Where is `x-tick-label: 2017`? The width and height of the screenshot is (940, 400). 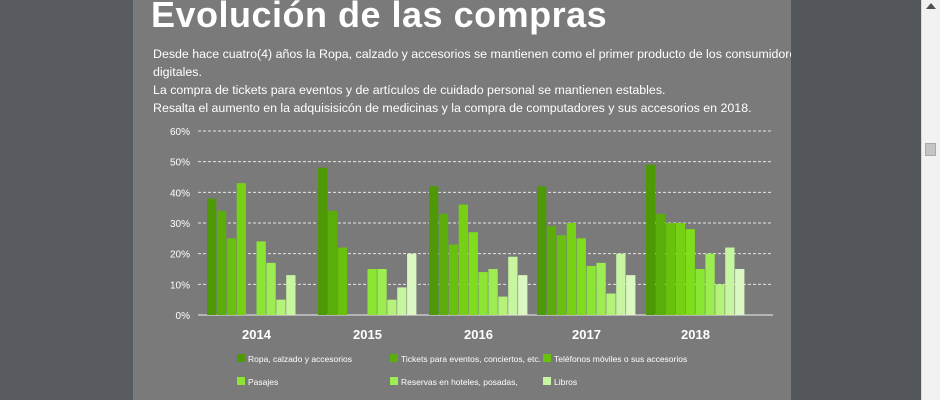
x-tick-label: 2017 is located at coordinates (586, 334).